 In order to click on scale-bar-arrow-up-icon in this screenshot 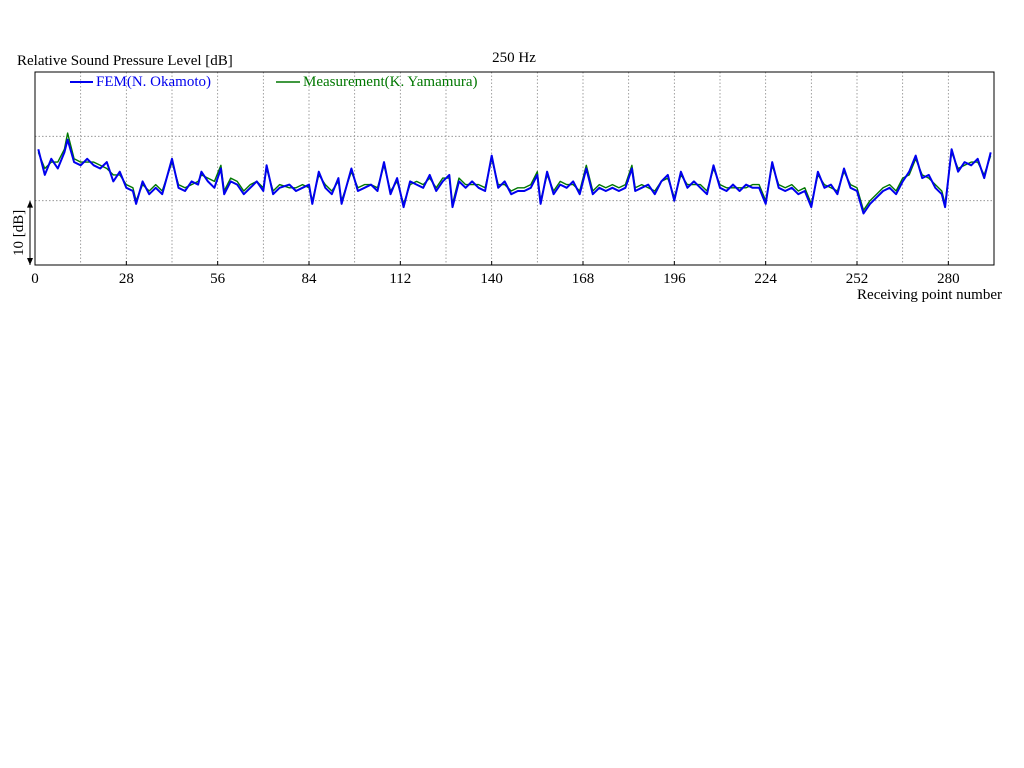, I will do `click(30, 204)`.